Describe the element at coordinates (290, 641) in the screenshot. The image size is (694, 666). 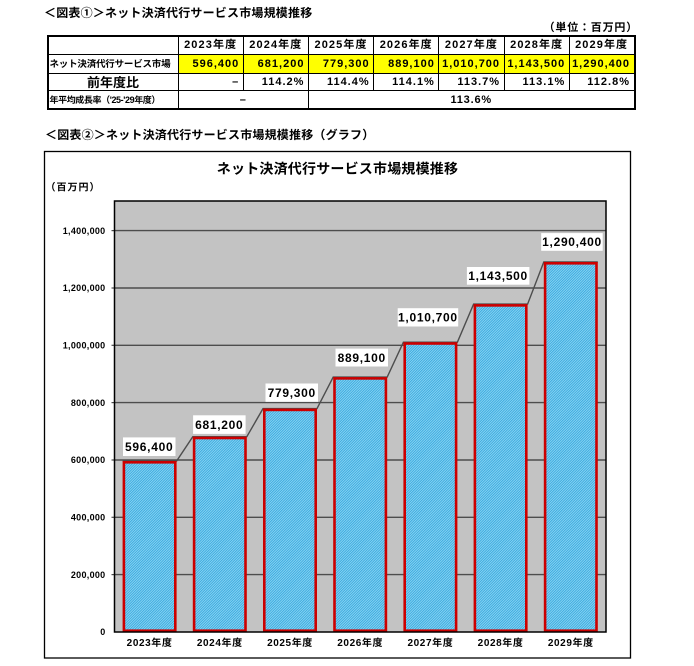
I see `svg-text: 2025年度` at that location.